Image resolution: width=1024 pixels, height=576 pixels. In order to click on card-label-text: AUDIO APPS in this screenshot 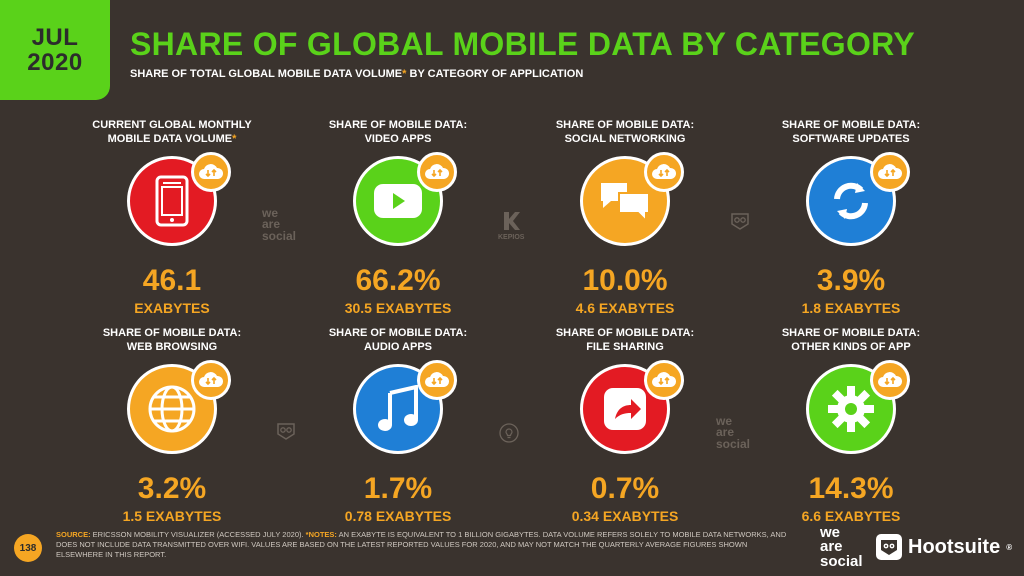, I will do `click(398, 347)`.